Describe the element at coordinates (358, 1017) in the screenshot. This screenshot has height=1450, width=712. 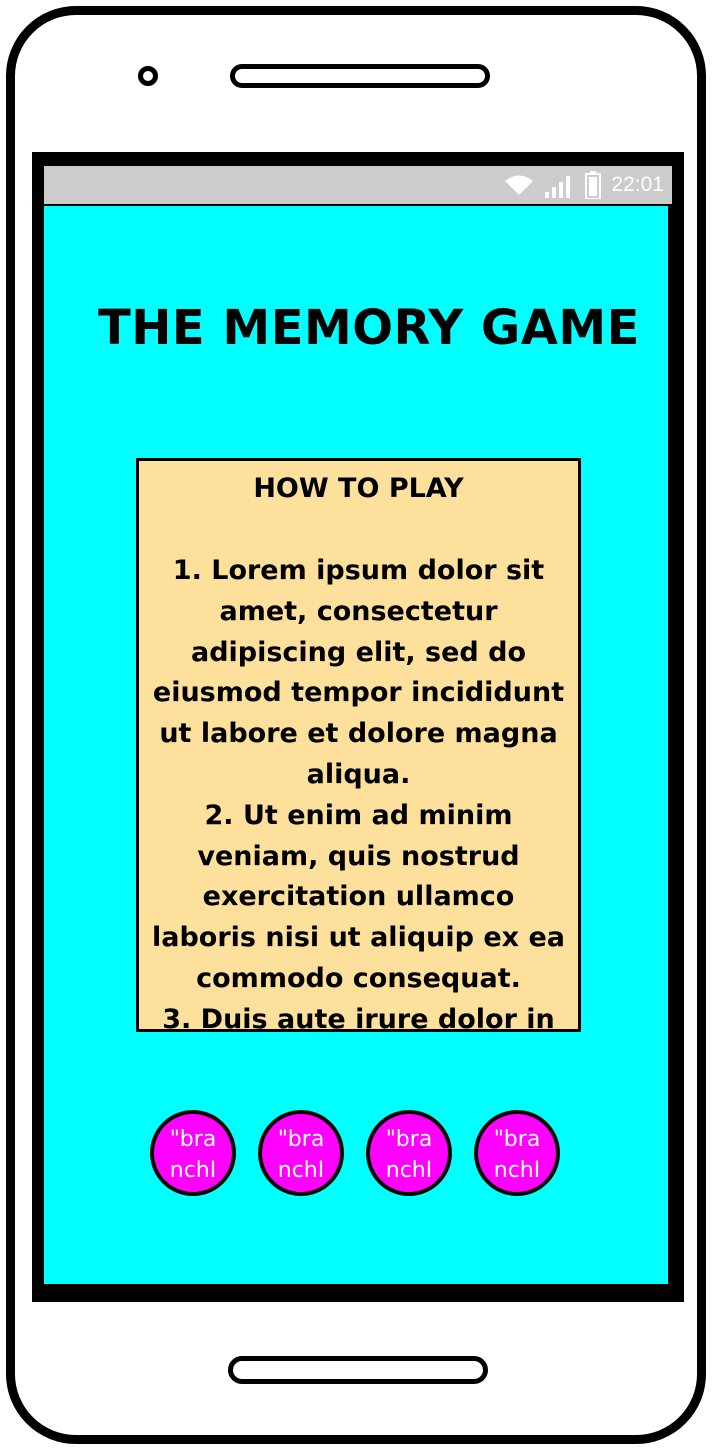
I see `instruction-step: 3. Duis aute irure dolor in` at that location.